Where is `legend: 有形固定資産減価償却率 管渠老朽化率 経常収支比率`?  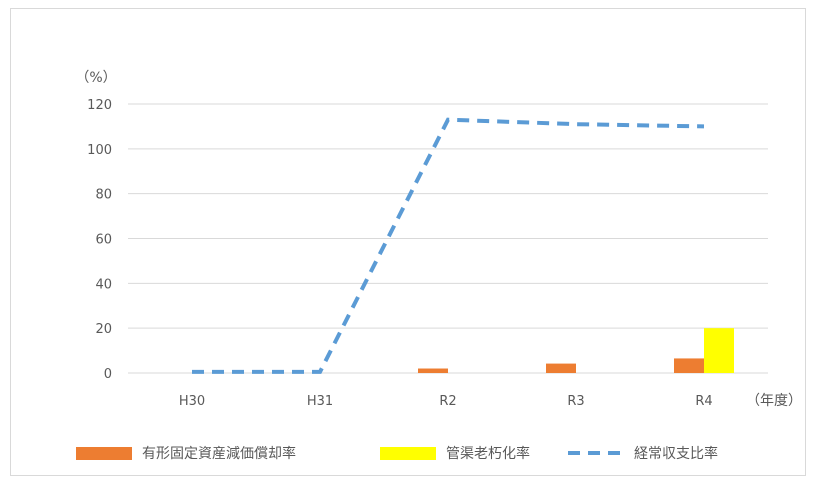 legend: 有形固定資産減価償却率 管渠老朽化率 経常収支比率 is located at coordinates (397, 453).